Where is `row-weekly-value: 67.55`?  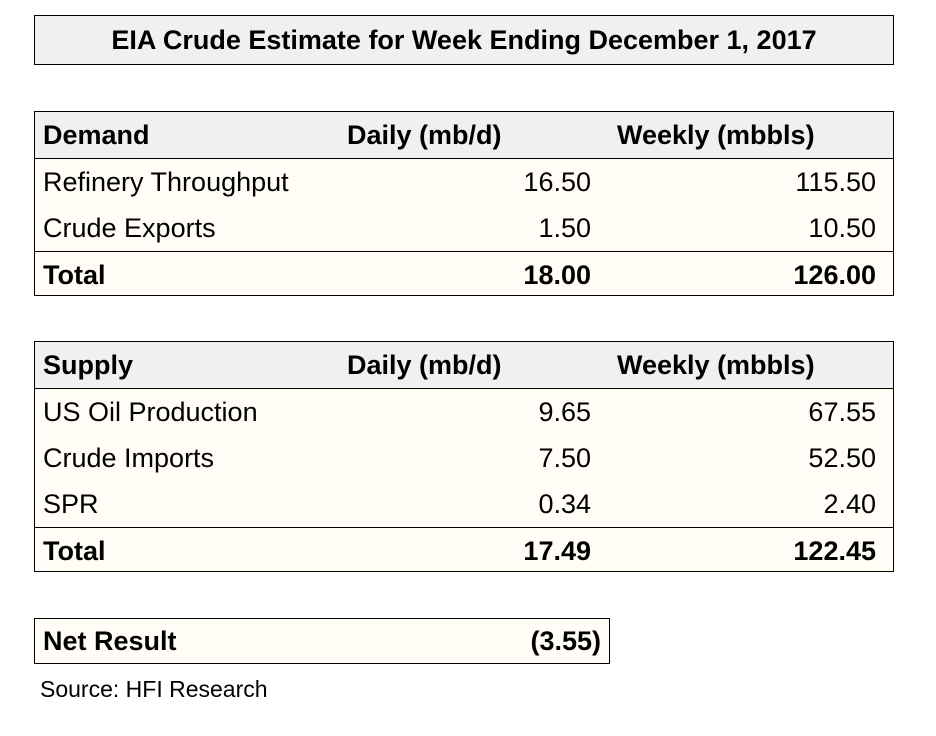 row-weekly-value: 67.55 is located at coordinates (842, 412).